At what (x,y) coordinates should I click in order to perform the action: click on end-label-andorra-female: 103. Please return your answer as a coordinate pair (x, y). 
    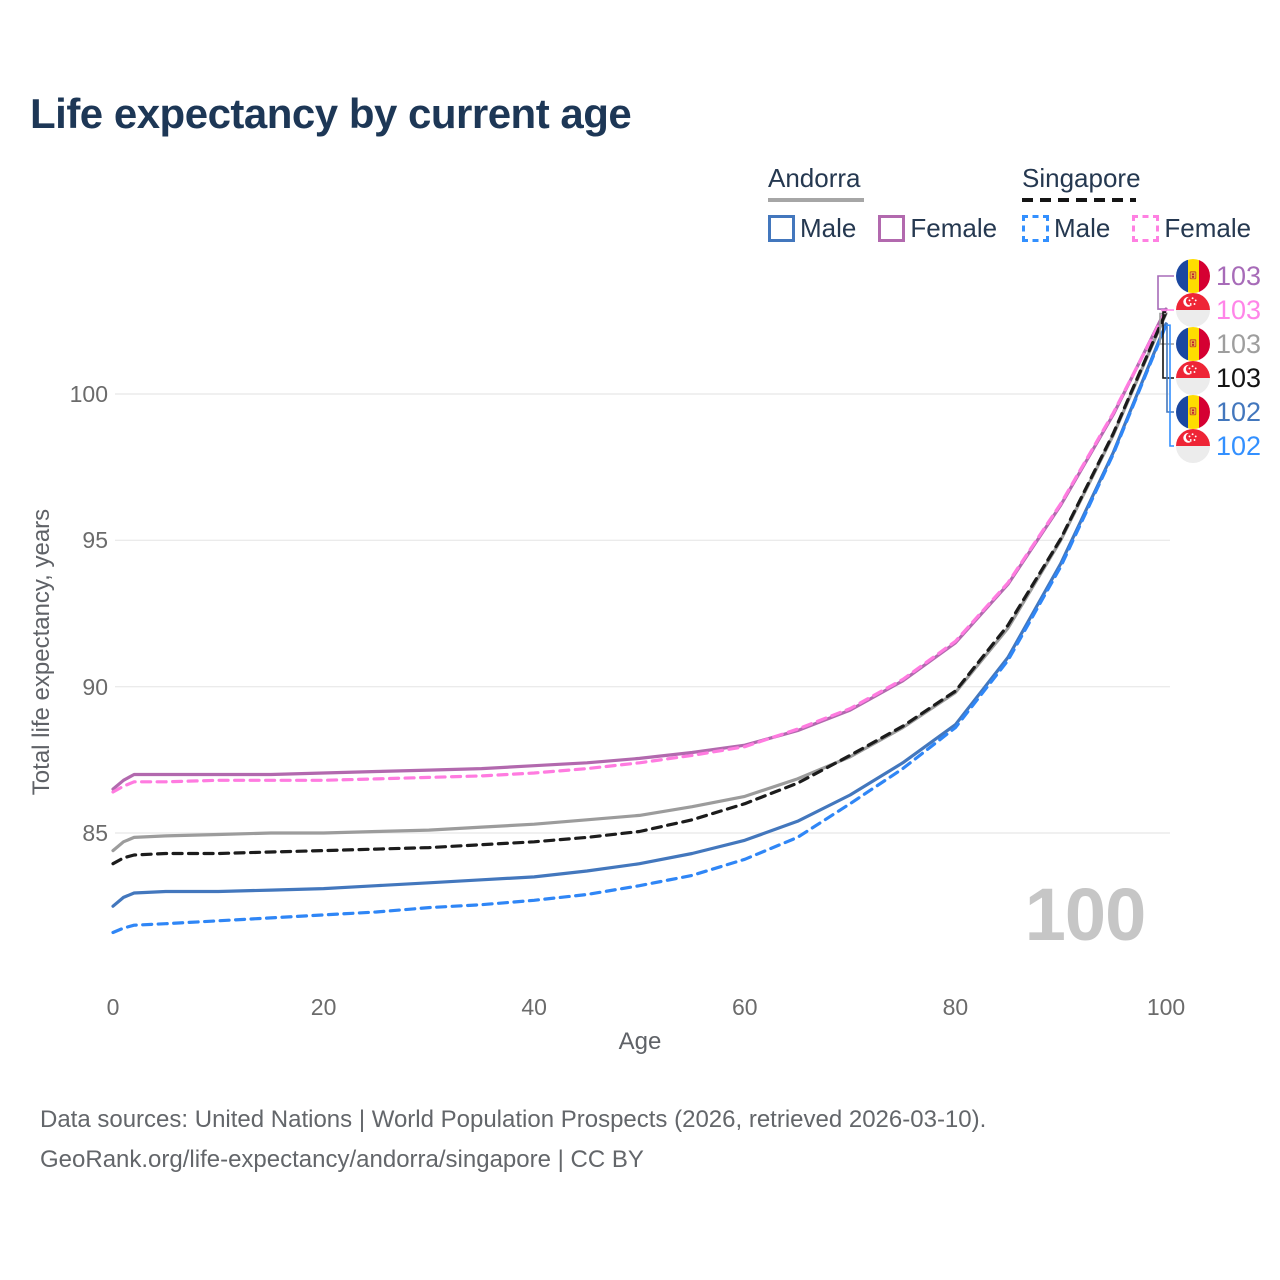
    Looking at the image, I should click on (1218, 276).